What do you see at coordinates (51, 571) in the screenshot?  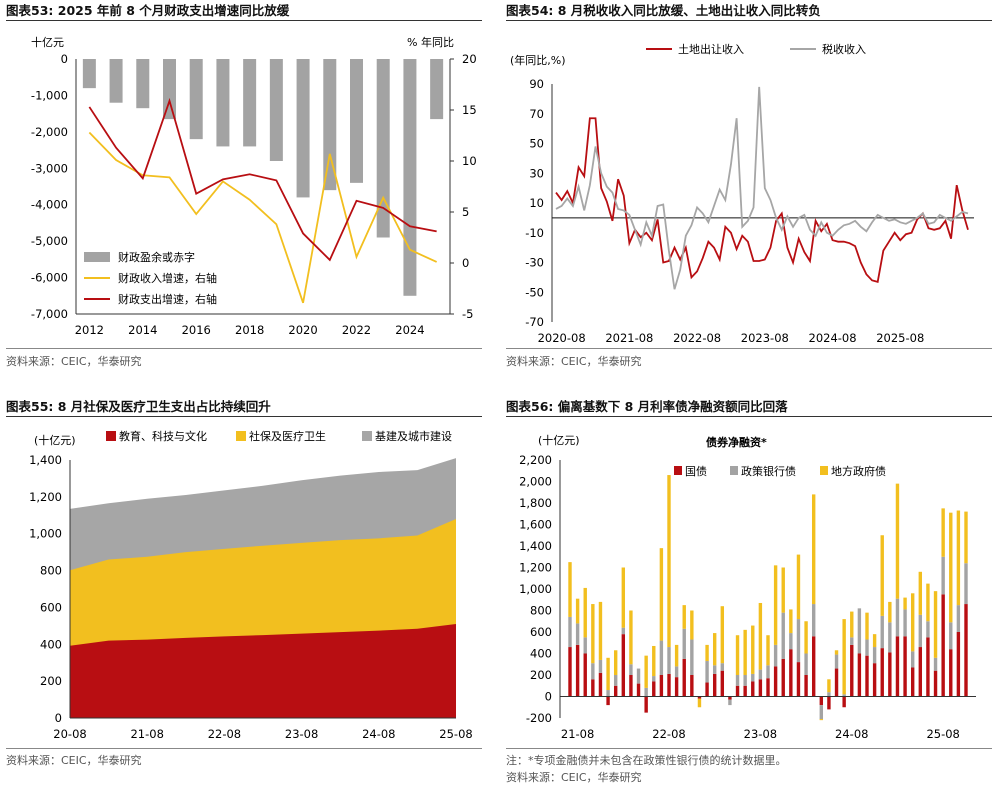 I see `y-tick-label: 800` at bounding box center [51, 571].